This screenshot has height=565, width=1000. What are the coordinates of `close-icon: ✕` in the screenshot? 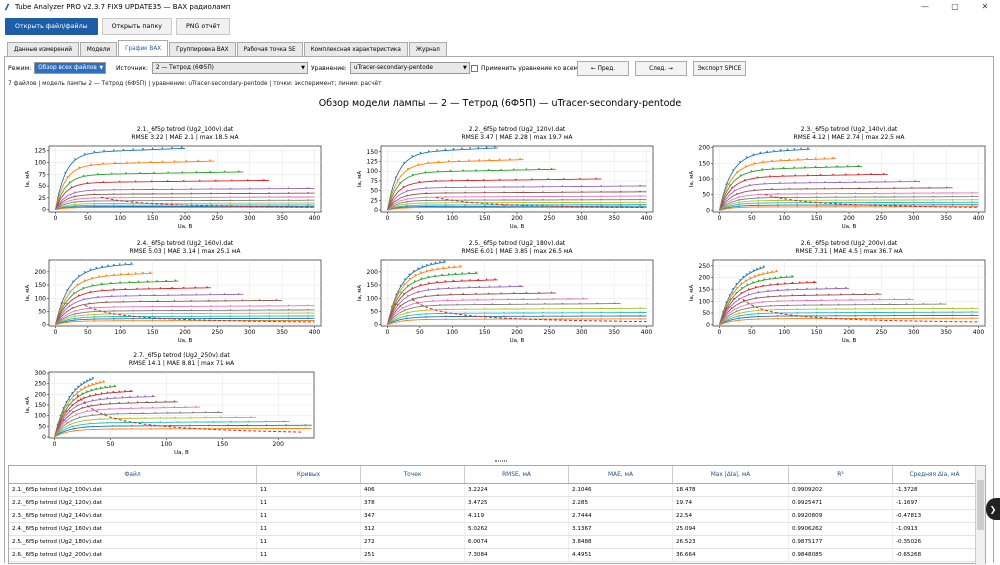 It's located at (985, 6).